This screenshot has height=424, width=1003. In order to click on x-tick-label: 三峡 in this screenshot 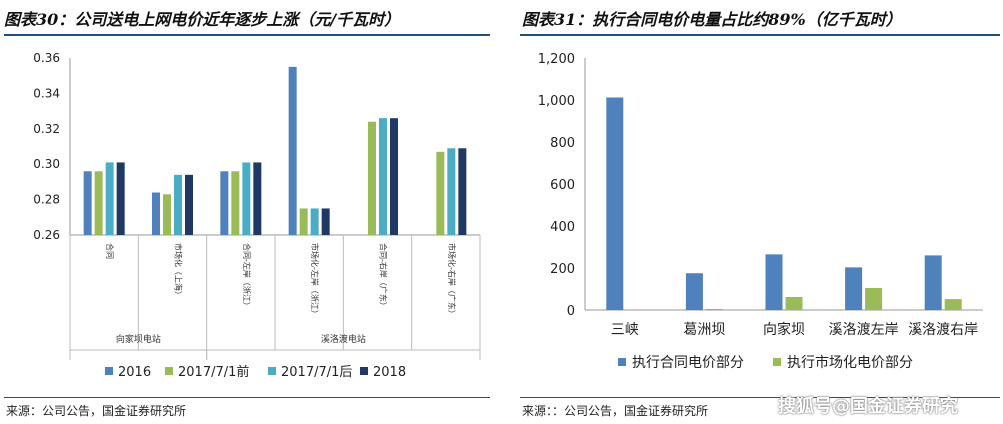, I will do `click(625, 330)`.